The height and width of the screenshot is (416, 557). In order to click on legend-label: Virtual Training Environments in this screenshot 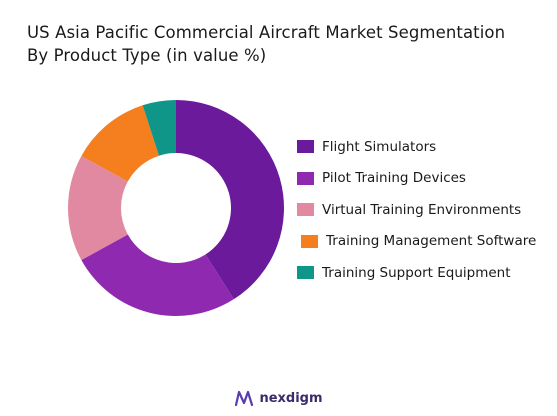, I will do `click(422, 209)`.